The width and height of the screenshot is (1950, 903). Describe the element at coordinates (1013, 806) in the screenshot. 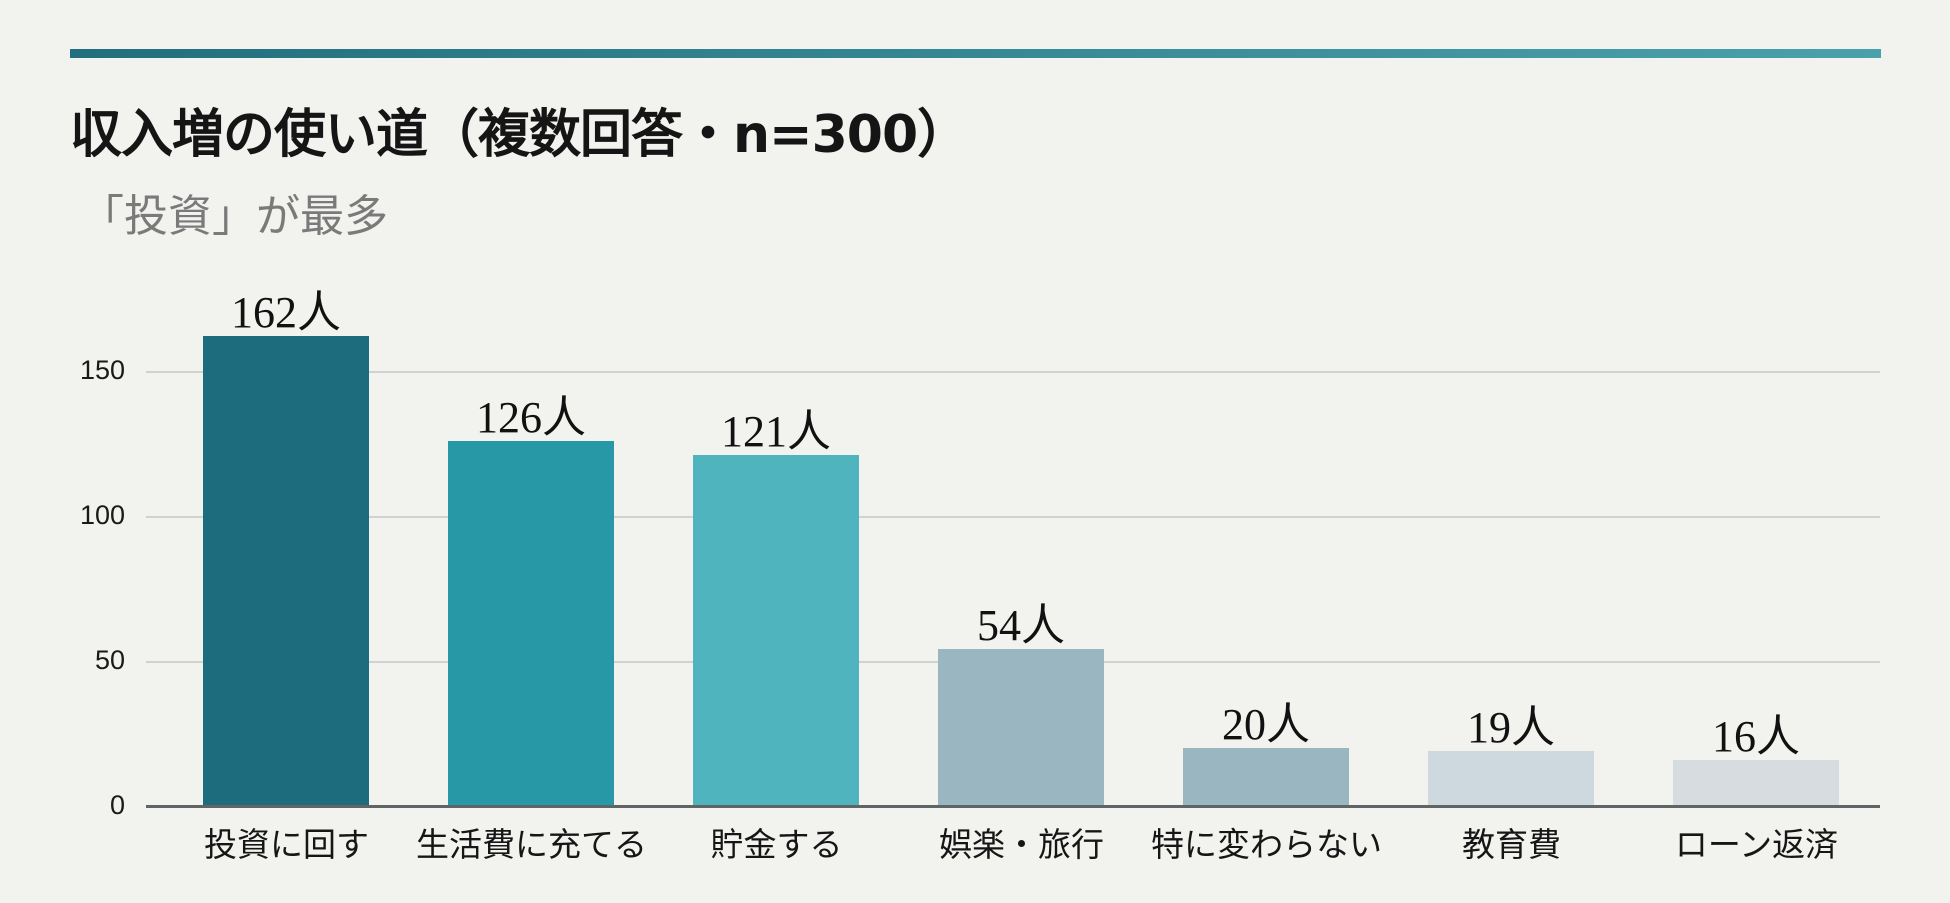

I see `x-axis-line` at that location.